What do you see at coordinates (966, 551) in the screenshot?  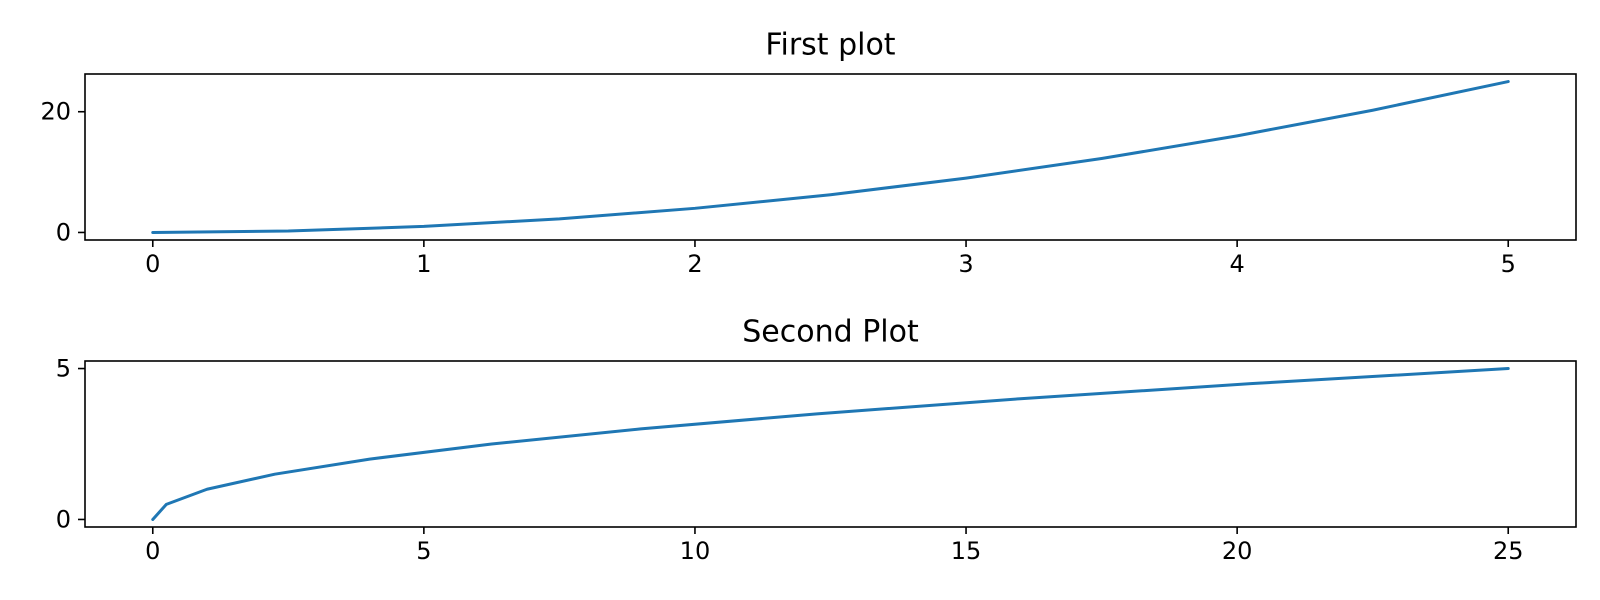 I see `x-tick-label: 15` at bounding box center [966, 551].